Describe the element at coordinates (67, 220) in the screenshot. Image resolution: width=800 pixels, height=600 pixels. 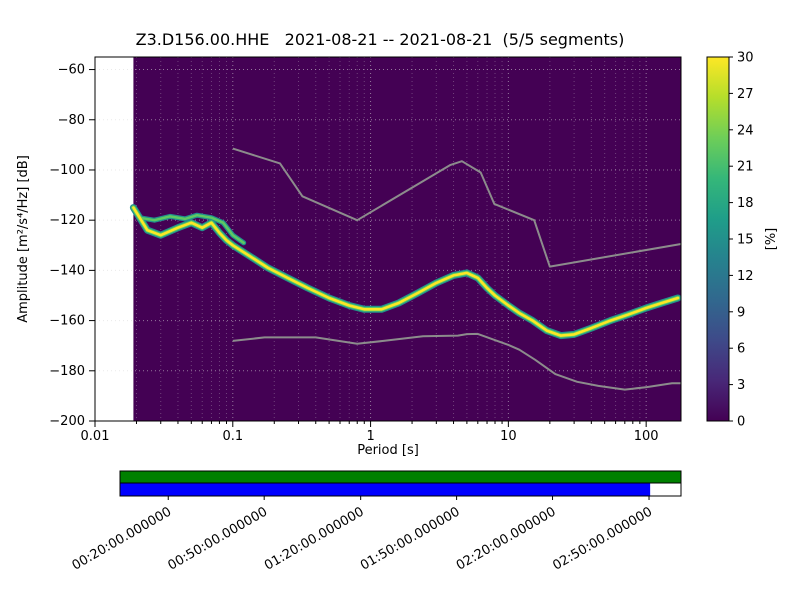
I see `y-tick-label: −120` at that location.